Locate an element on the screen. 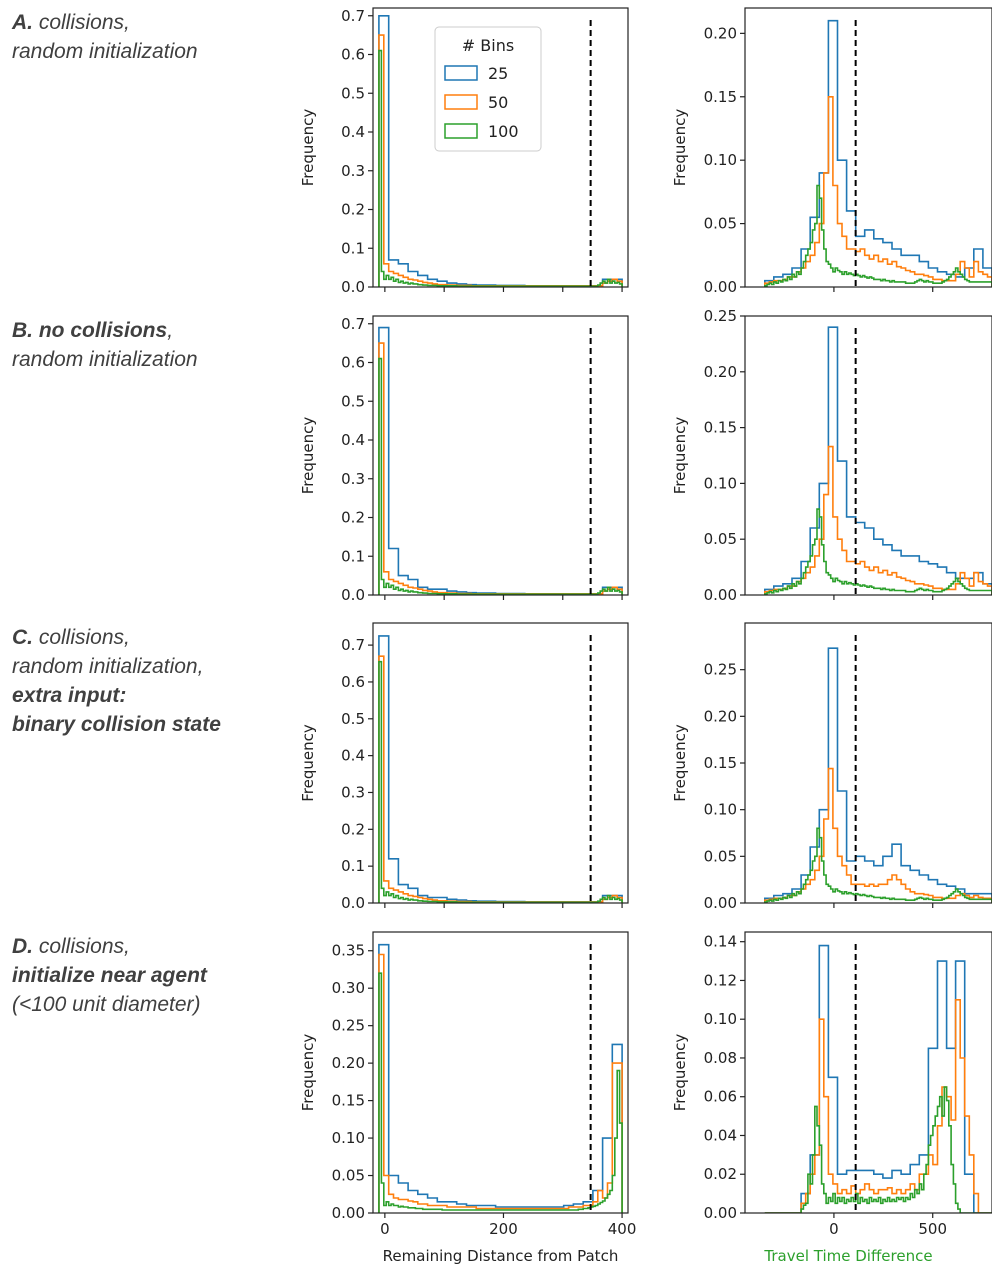  row-label-line: B. no collisions, is located at coordinates (105, 330).